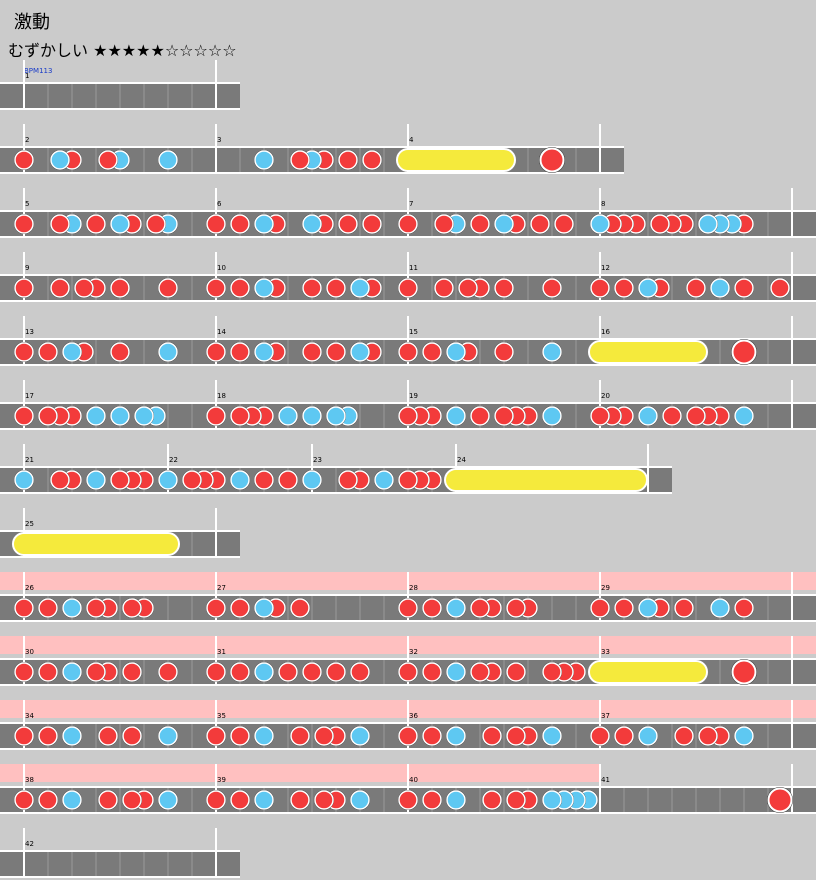 Image resolution: width=816 pixels, height=880 pixels. What do you see at coordinates (27, 140) in the screenshot?
I see `measure-number: 2` at bounding box center [27, 140].